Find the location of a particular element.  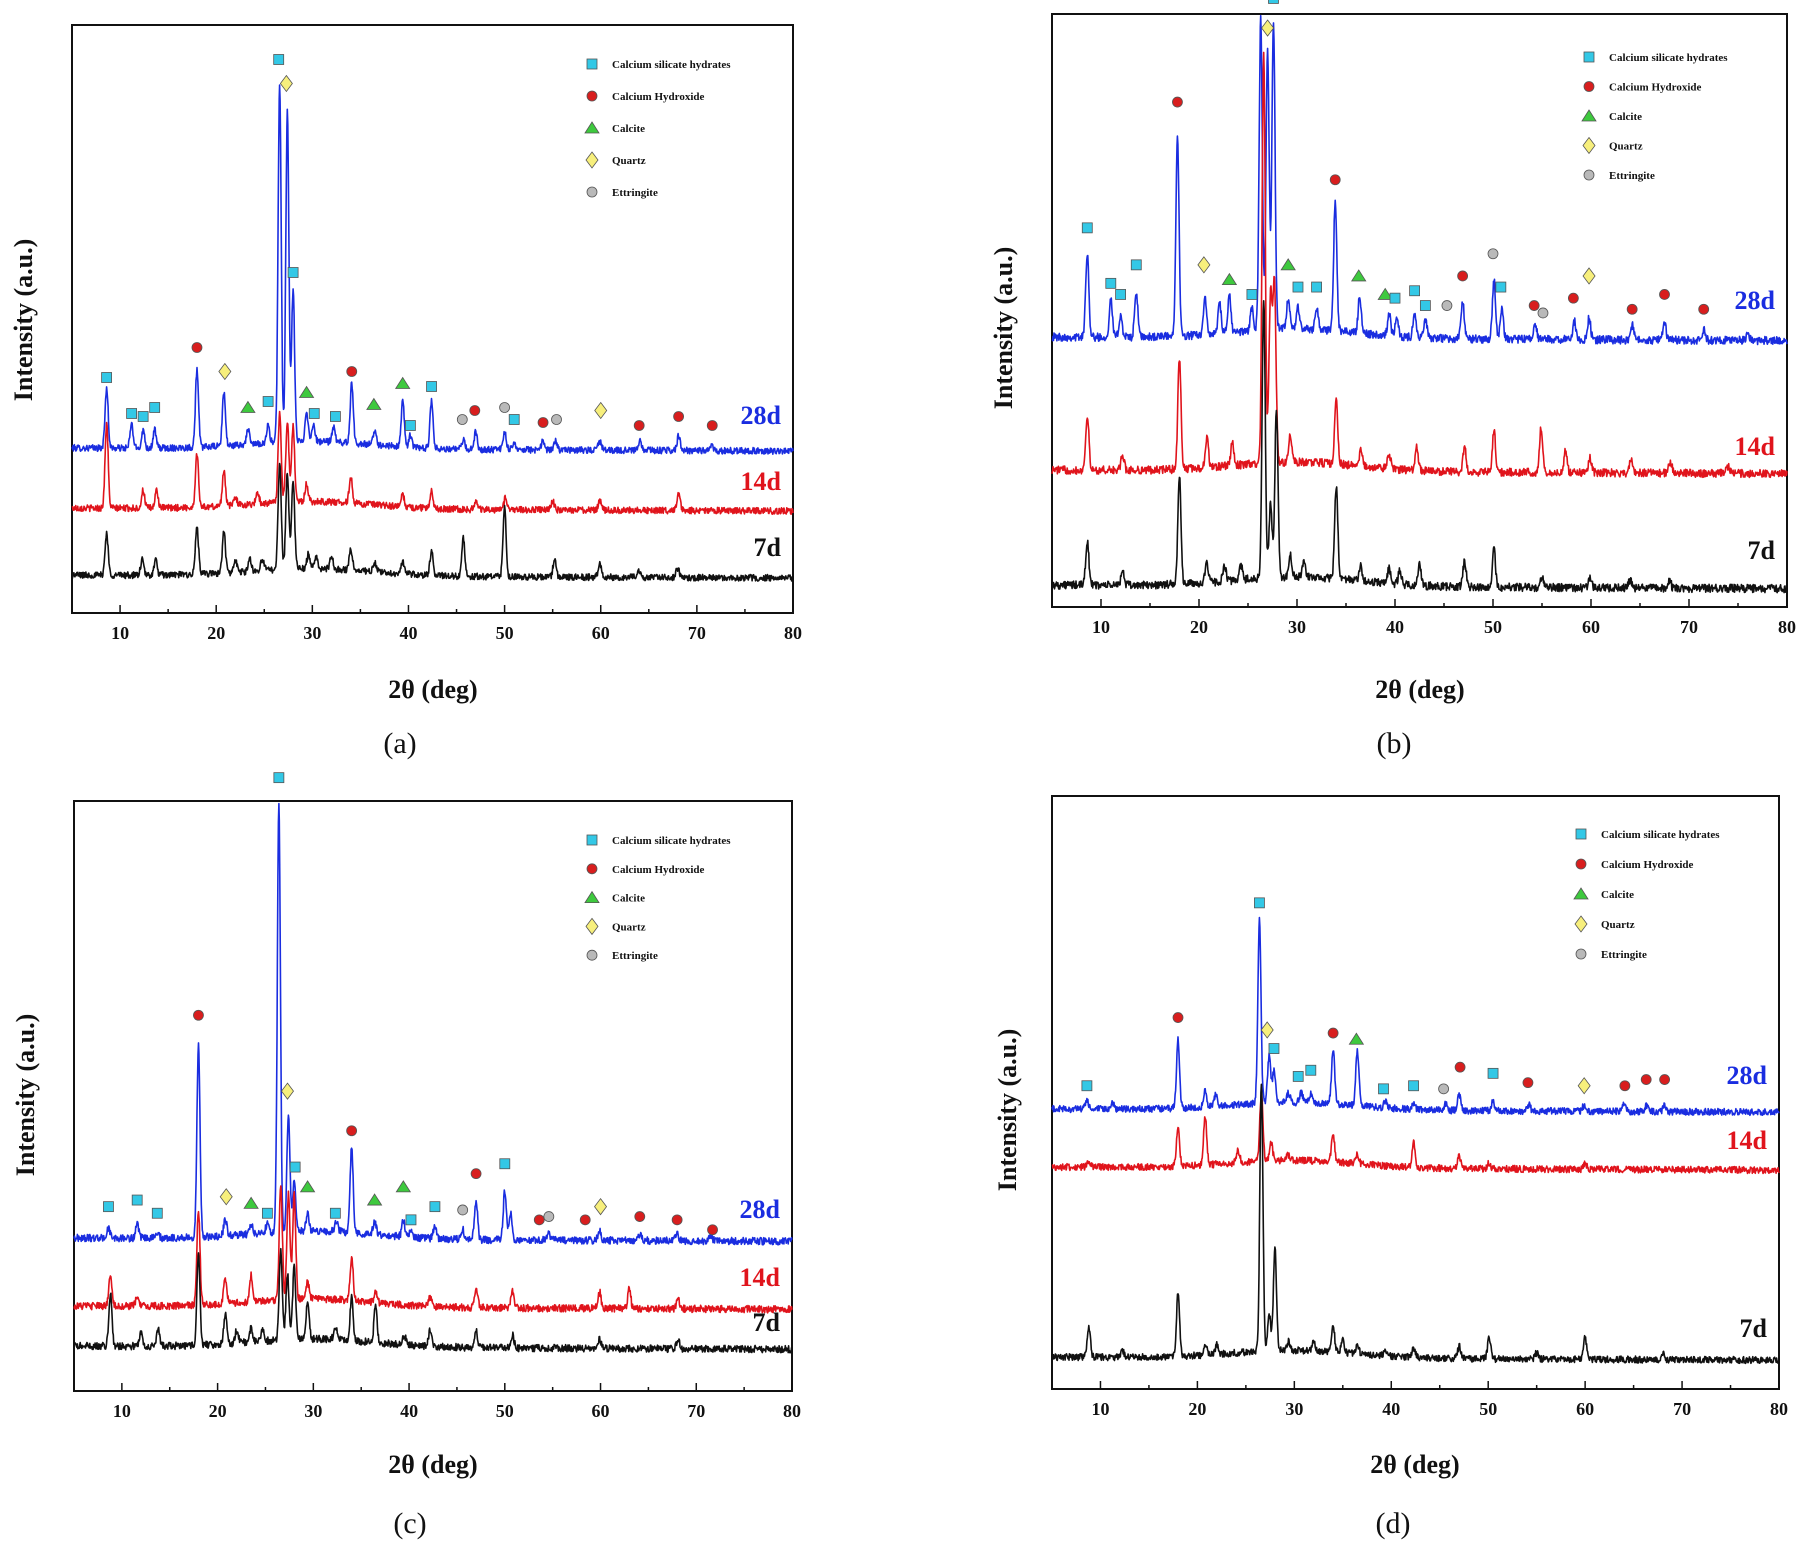

series-label-14d: 14d is located at coordinates (761, 481).